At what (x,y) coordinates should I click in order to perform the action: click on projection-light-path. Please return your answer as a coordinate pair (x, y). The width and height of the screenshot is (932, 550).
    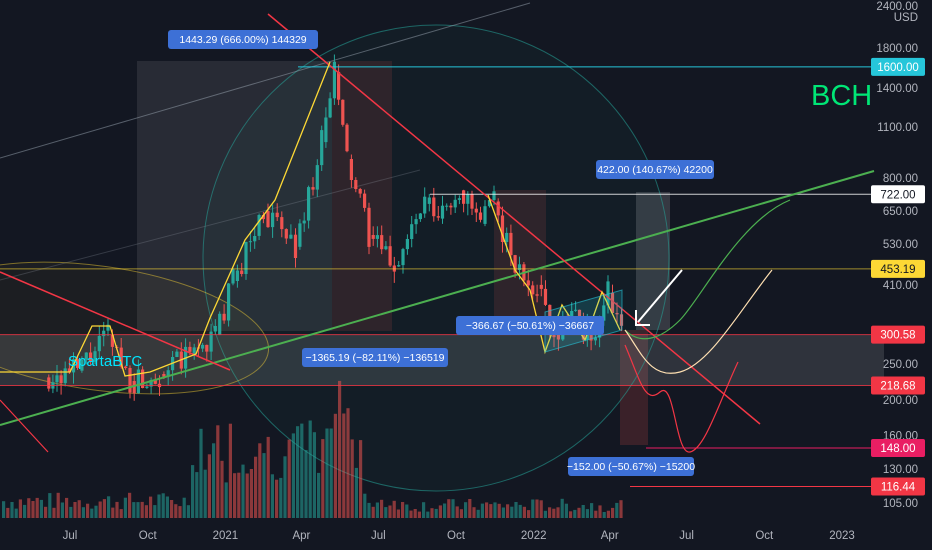
    Looking at the image, I should click on (698, 321).